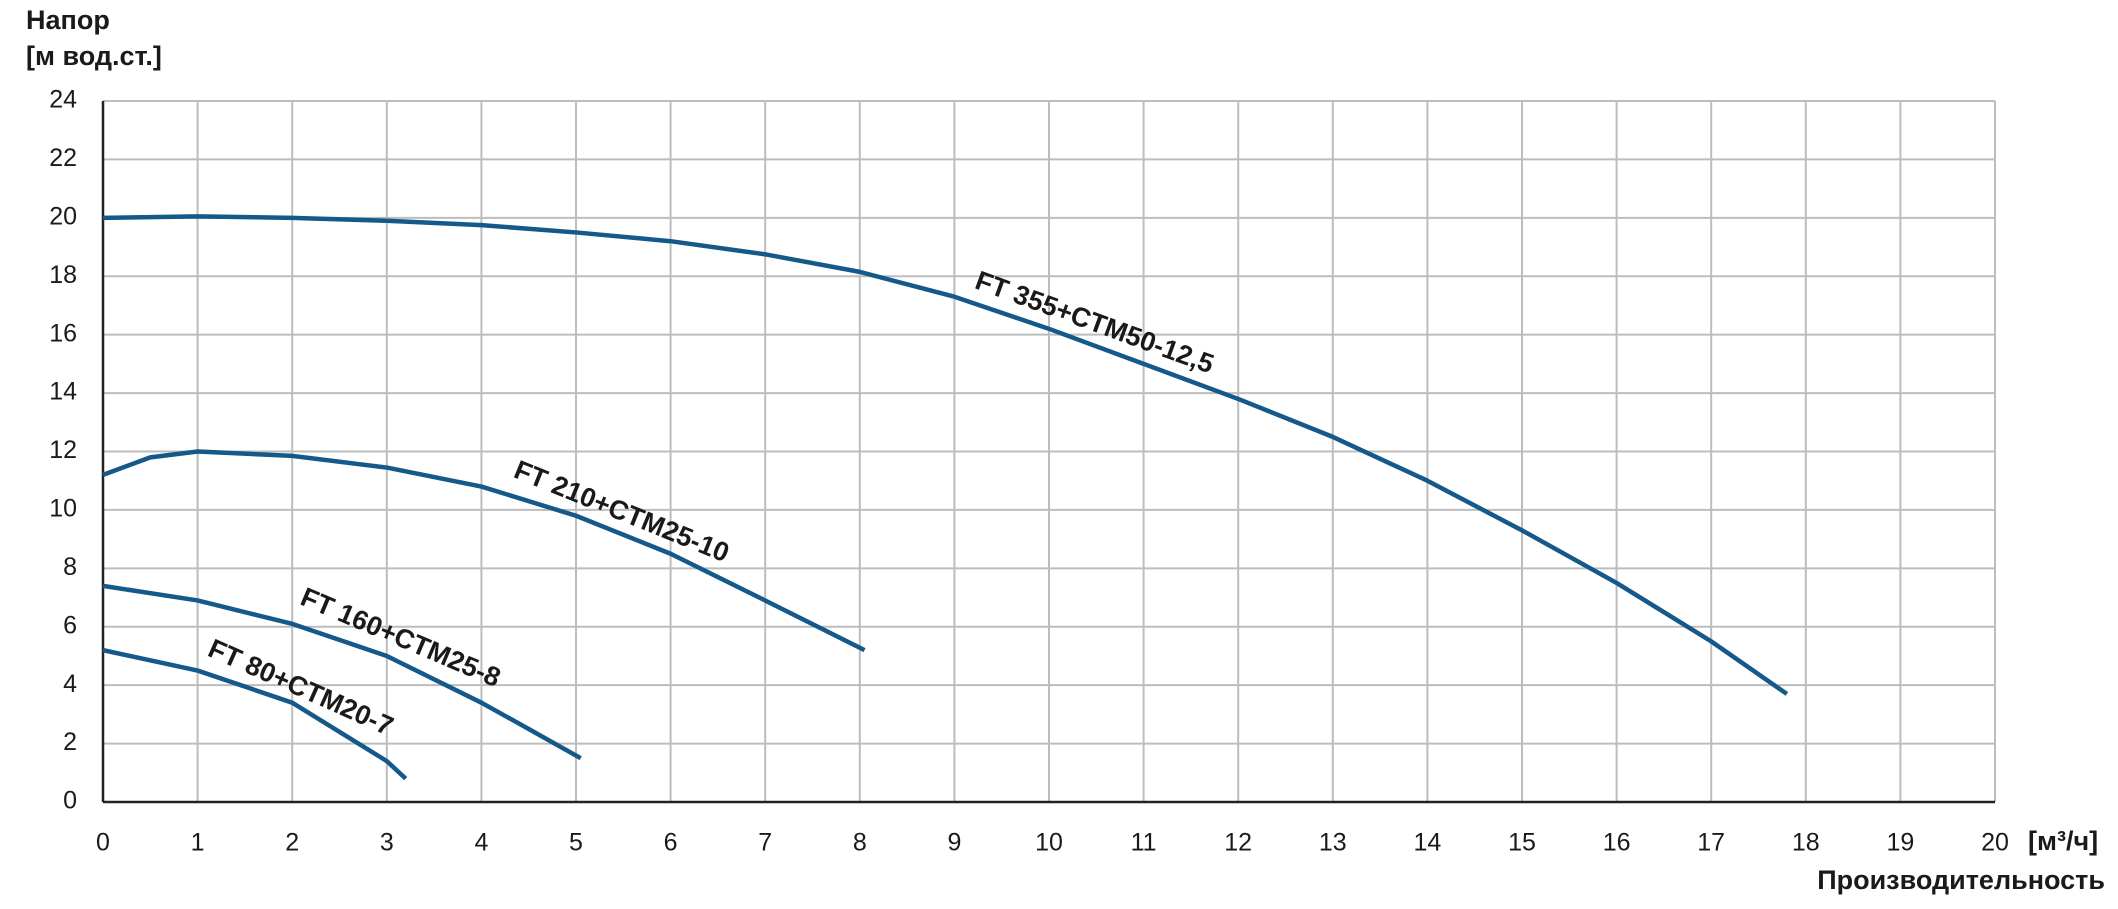  Describe the element at coordinates (481, 843) in the screenshot. I see `x-tick-label: 4` at that location.